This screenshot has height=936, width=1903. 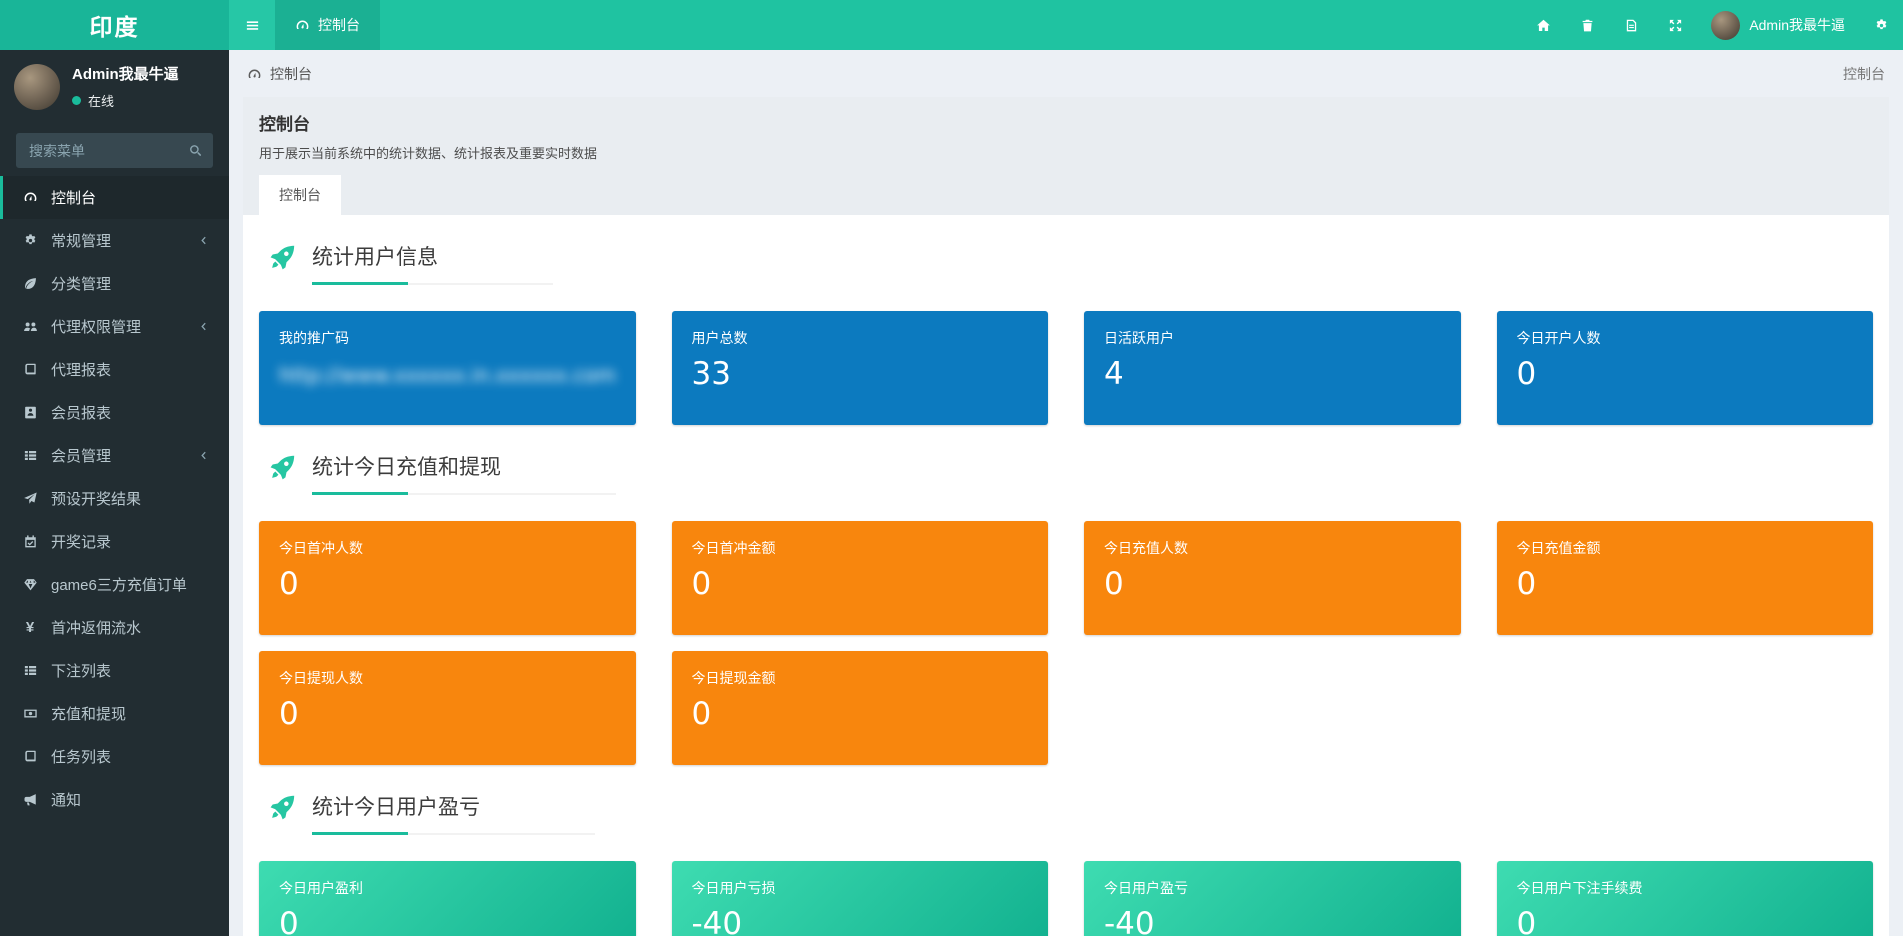 I want to click on refresh-cache-button, so click(x=1631, y=25).